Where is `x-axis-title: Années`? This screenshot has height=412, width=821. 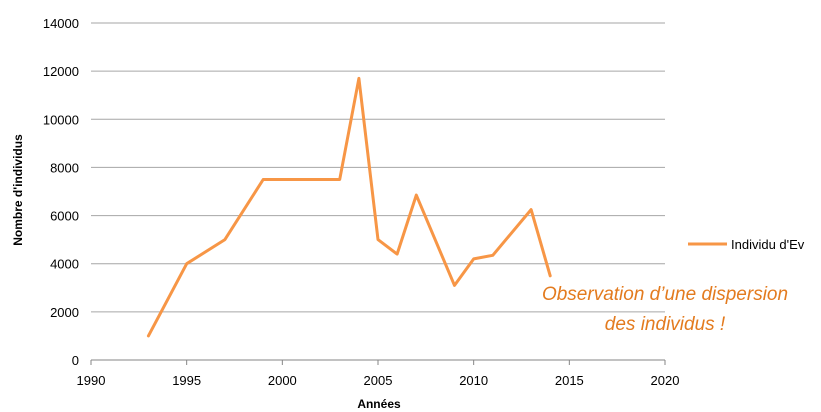
x-axis-title: Années is located at coordinates (379, 404).